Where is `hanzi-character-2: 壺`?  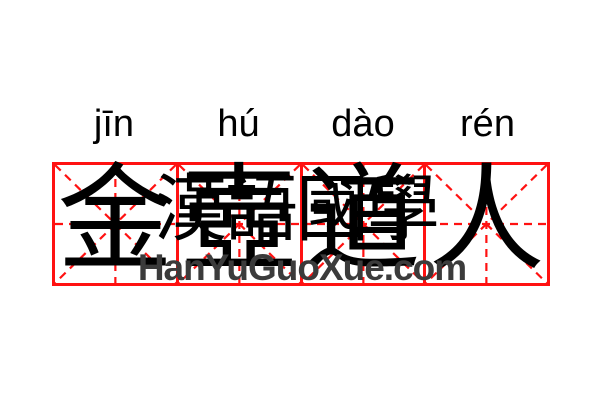
hanzi-character-2: 壺 is located at coordinates (239, 220).